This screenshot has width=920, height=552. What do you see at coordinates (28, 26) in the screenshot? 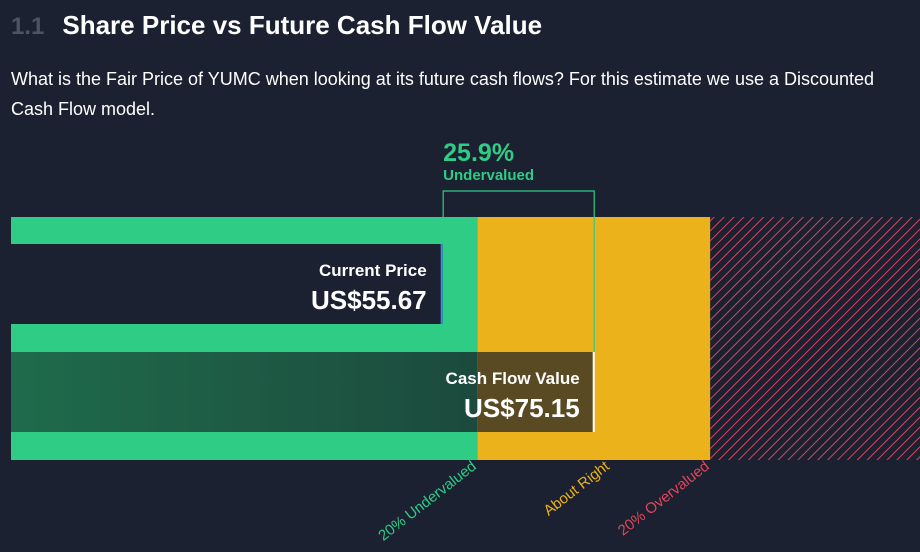
I see `section-number: 1.1` at bounding box center [28, 26].